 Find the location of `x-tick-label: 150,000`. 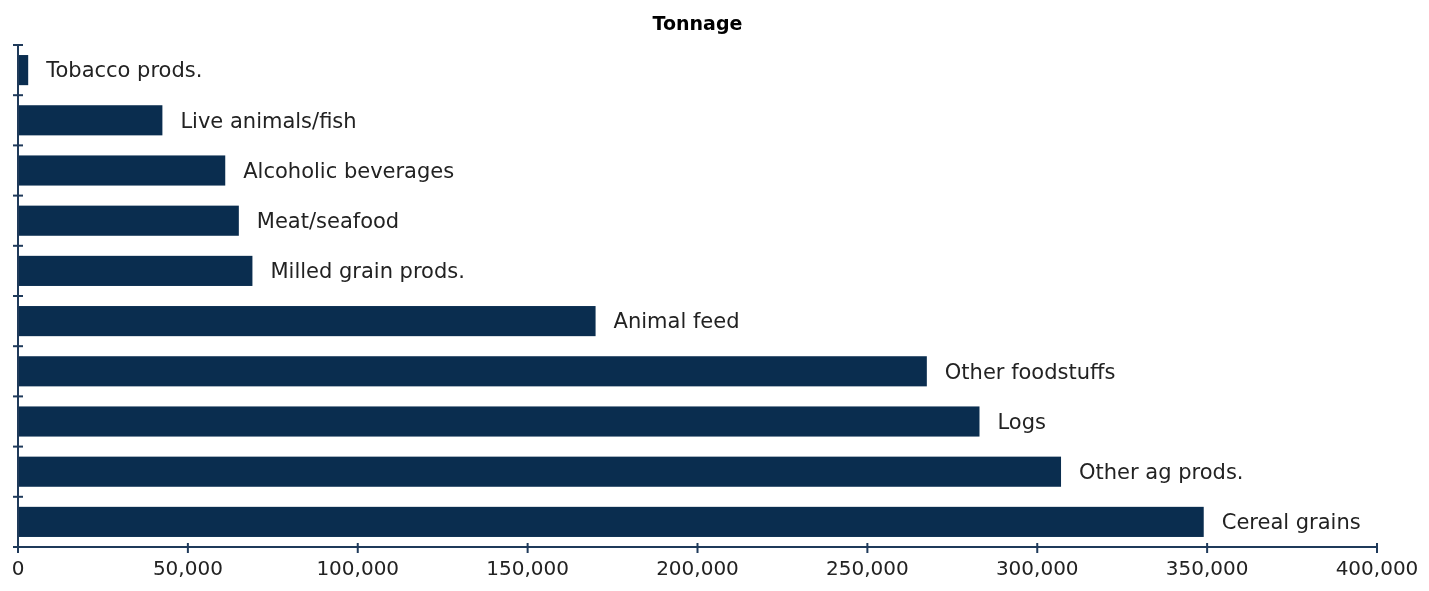

x-tick-label: 150,000 is located at coordinates (527, 568).